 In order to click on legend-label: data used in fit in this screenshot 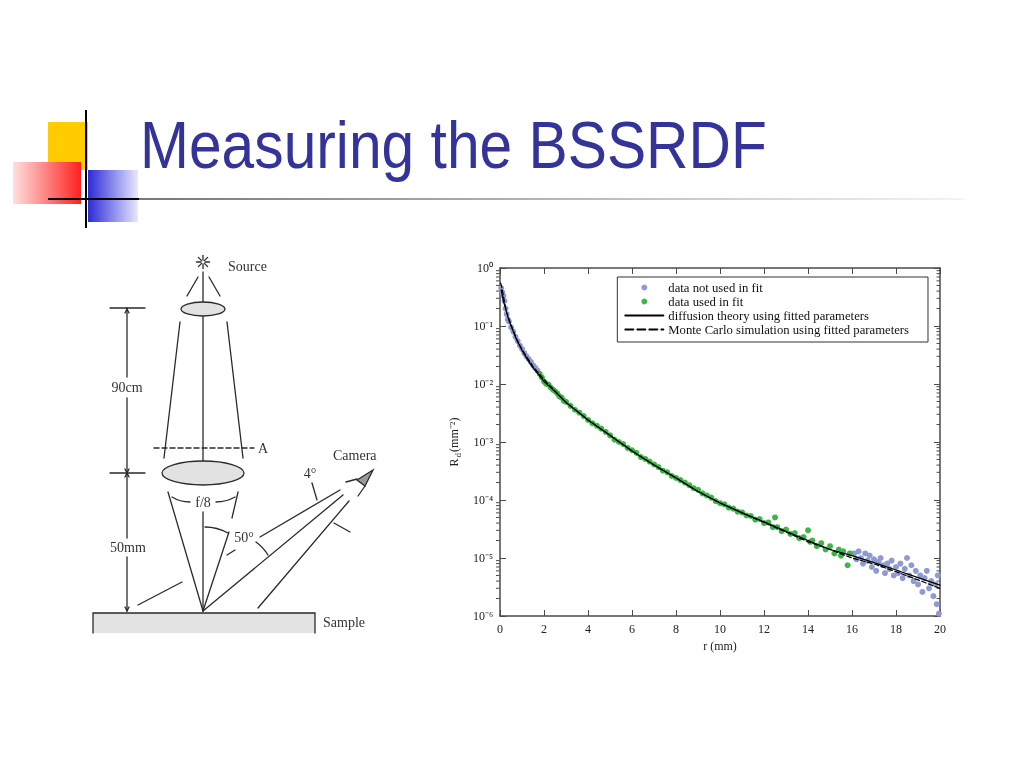, I will do `click(706, 301)`.